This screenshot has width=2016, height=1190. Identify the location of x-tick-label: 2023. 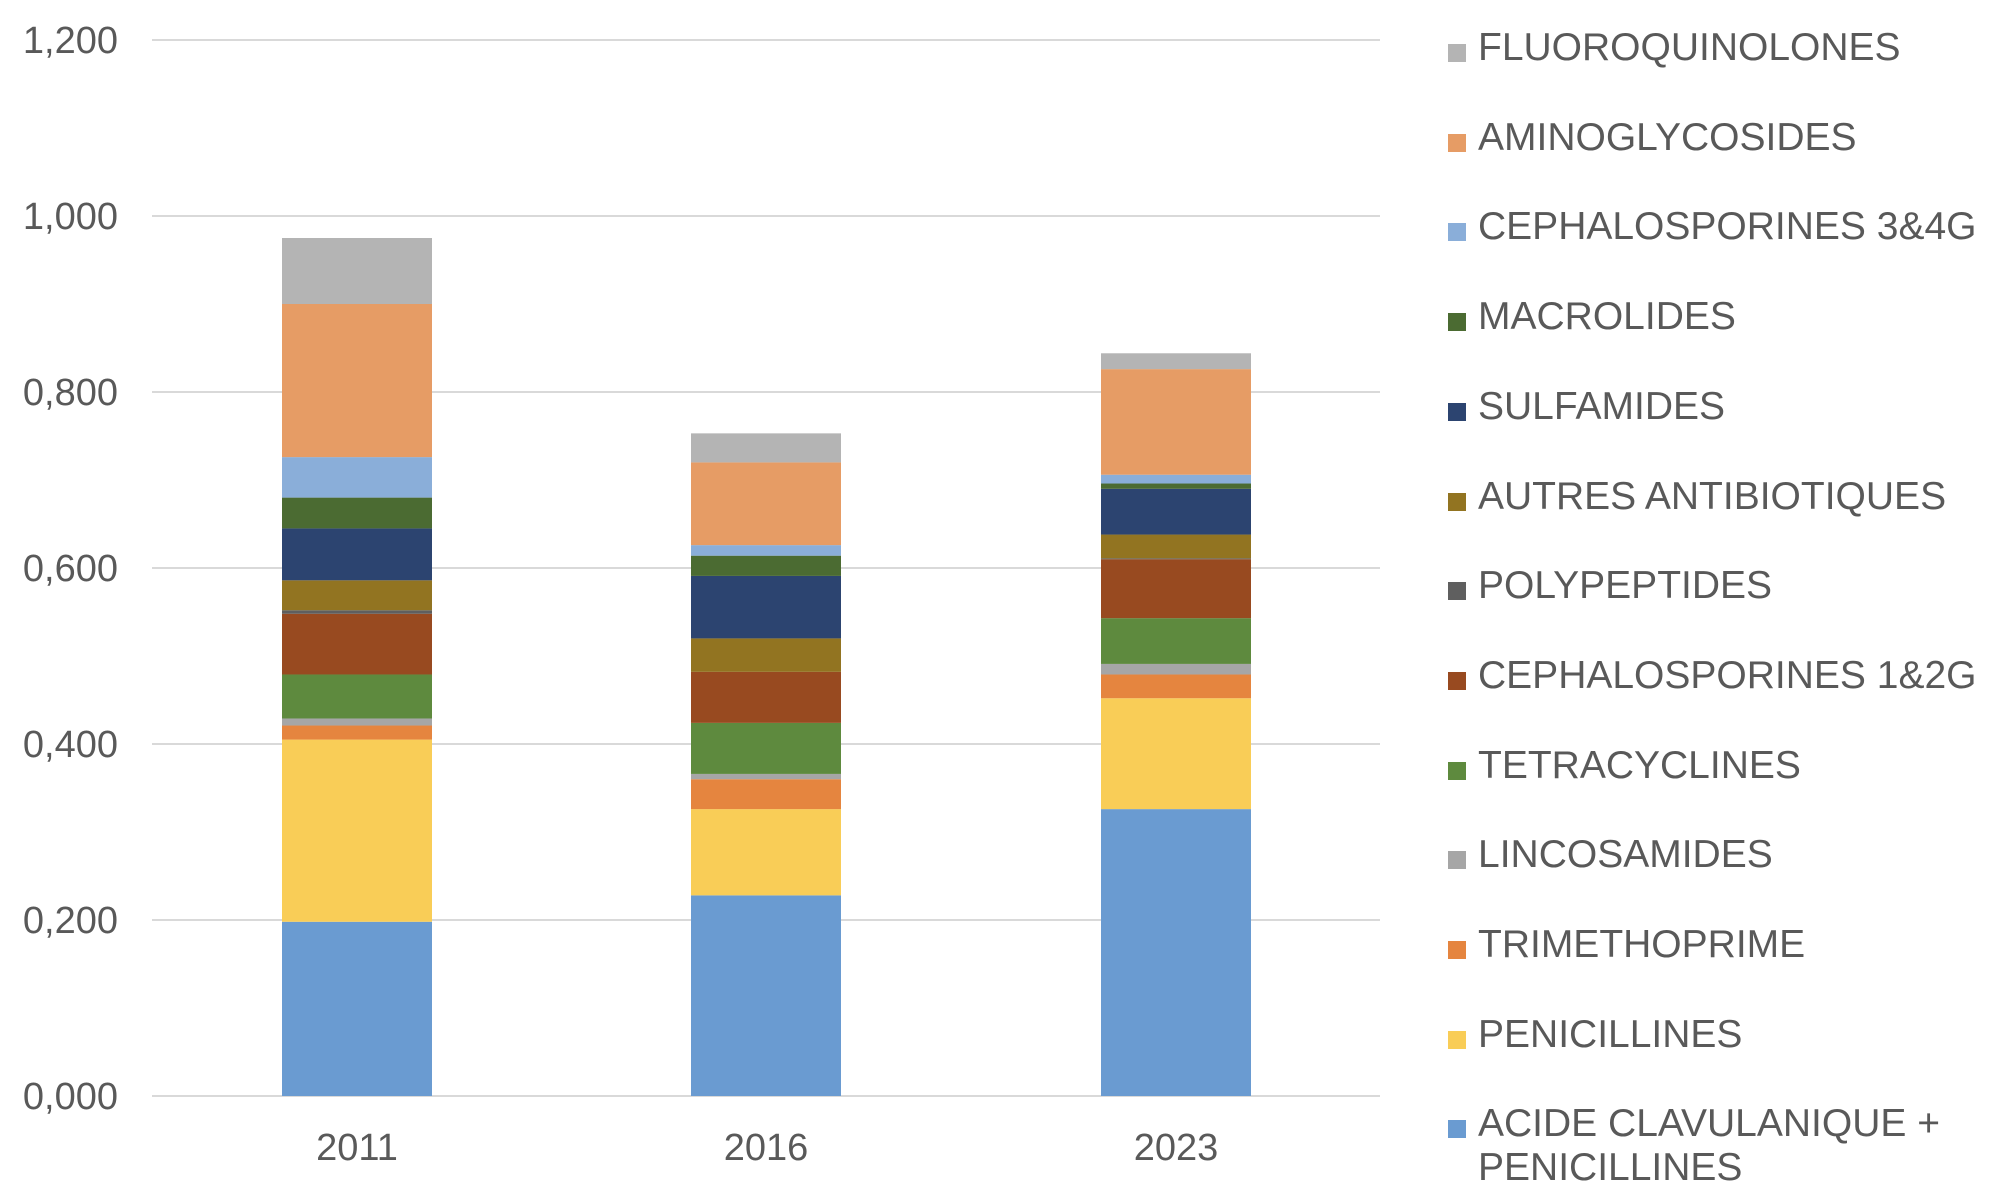
(1176, 1148).